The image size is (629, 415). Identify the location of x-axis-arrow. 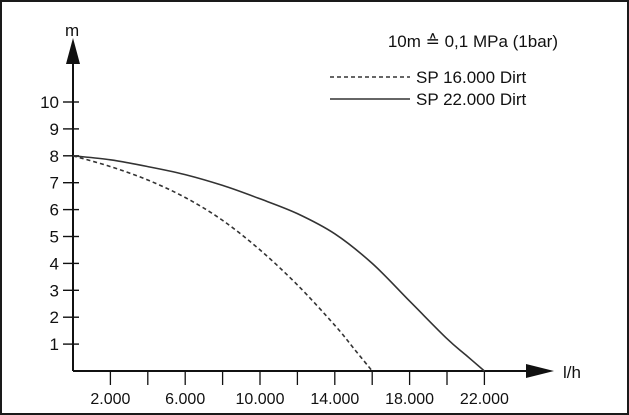
(540, 371).